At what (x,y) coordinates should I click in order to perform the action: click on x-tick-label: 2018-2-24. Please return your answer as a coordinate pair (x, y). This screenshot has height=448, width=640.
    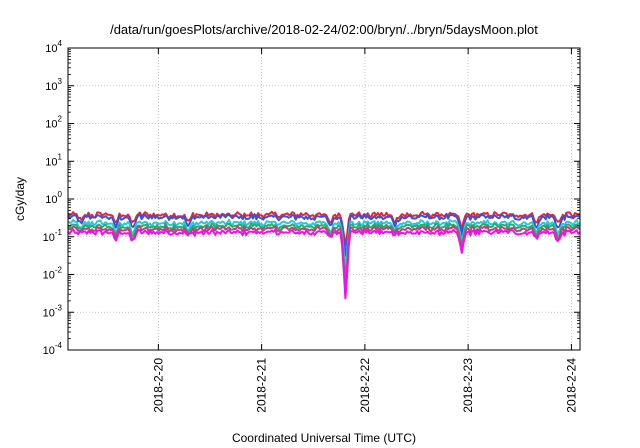
    Looking at the image, I should click on (571, 385).